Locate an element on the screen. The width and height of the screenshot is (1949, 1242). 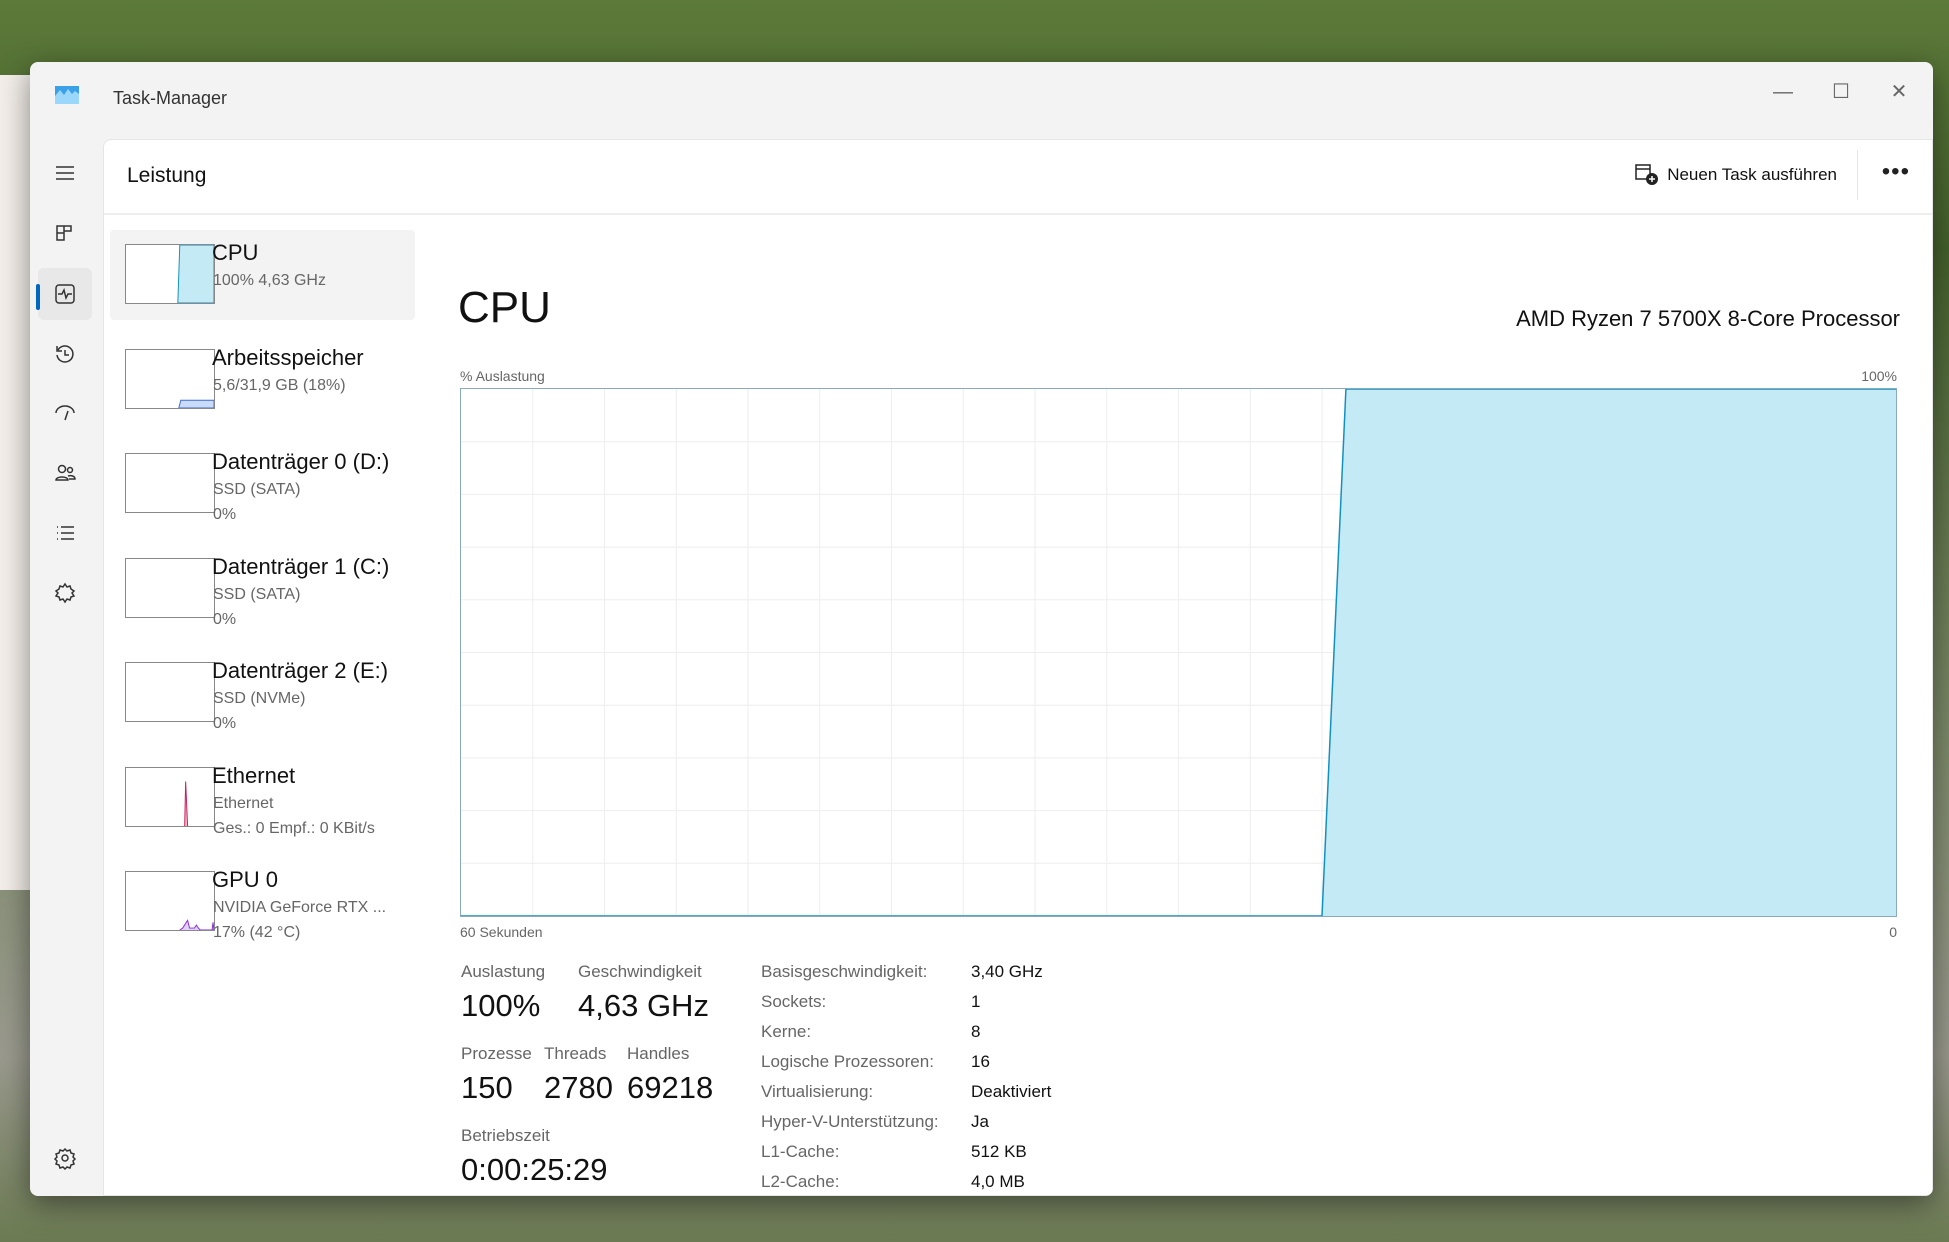
performance-icon is located at coordinates (65, 294).